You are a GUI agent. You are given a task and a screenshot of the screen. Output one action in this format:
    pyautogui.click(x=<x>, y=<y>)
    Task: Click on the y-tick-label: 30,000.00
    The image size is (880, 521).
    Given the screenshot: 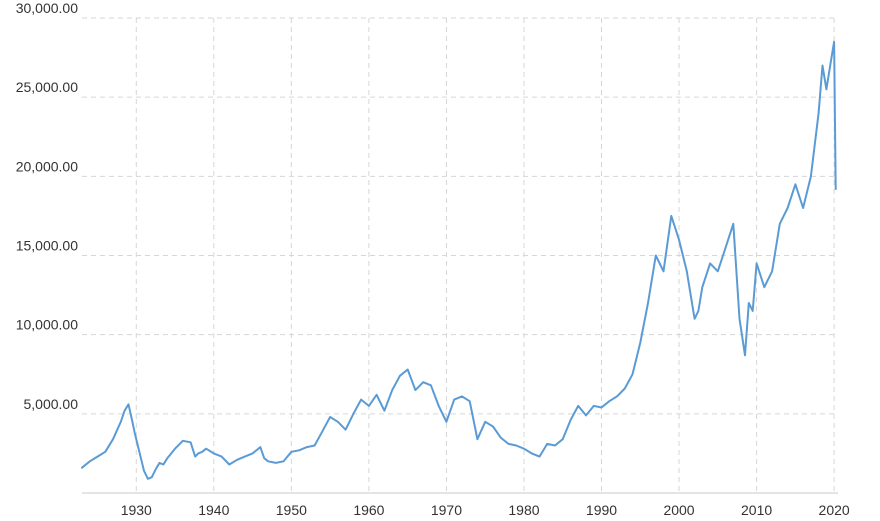 What is the action you would take?
    pyautogui.click(x=47, y=8)
    